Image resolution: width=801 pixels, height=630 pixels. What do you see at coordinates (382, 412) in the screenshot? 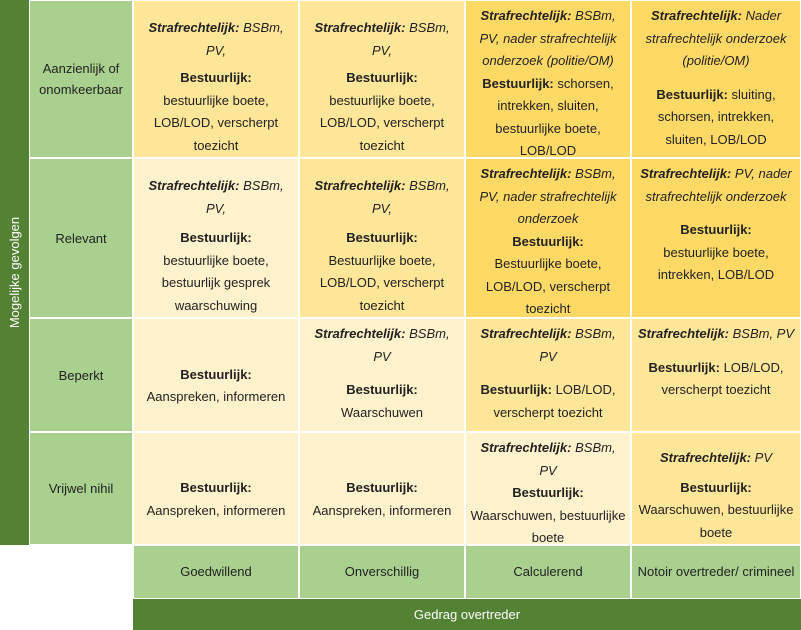
I see `bestuurlijk-text: Waarschuwen` at bounding box center [382, 412].